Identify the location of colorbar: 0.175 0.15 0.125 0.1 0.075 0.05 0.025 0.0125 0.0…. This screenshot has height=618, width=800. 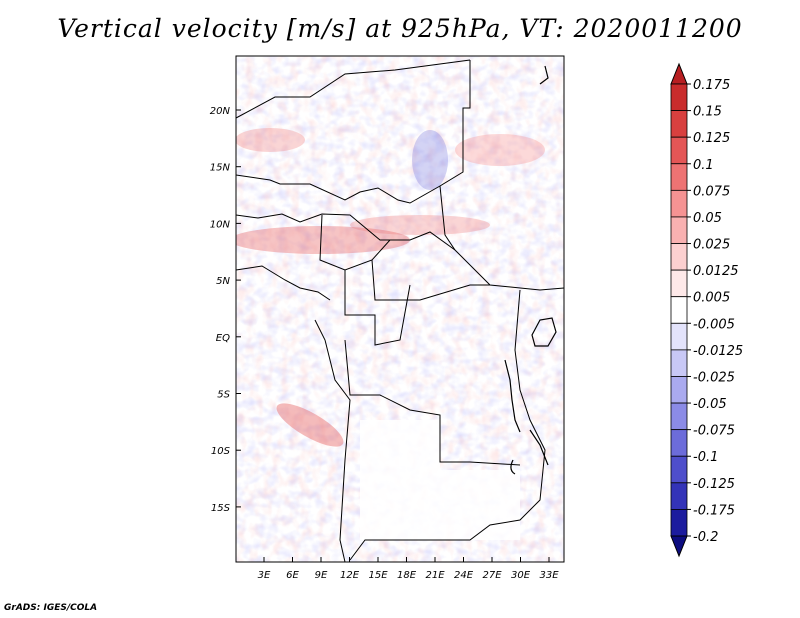
(706, 310).